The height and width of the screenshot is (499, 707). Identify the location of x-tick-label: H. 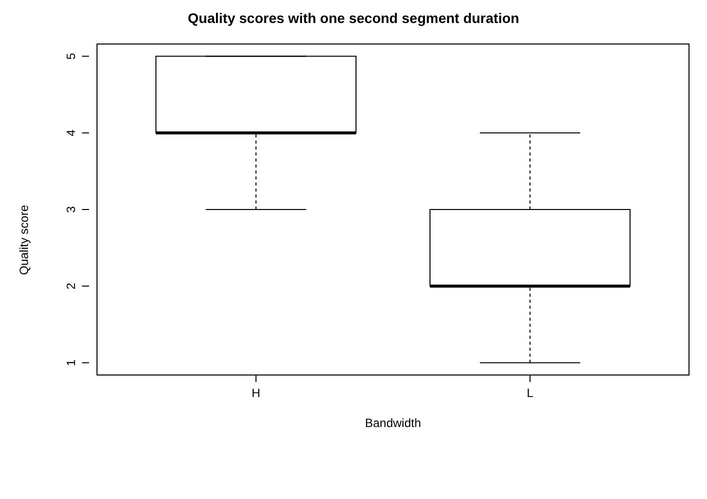
(256, 393).